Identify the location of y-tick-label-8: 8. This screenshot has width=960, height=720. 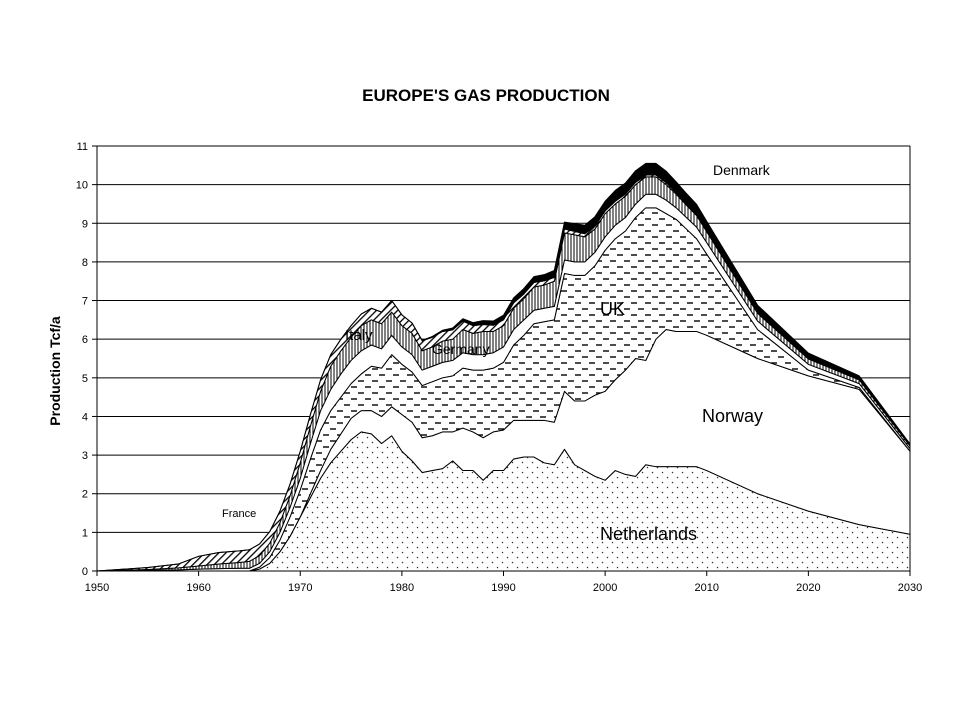
(85, 263).